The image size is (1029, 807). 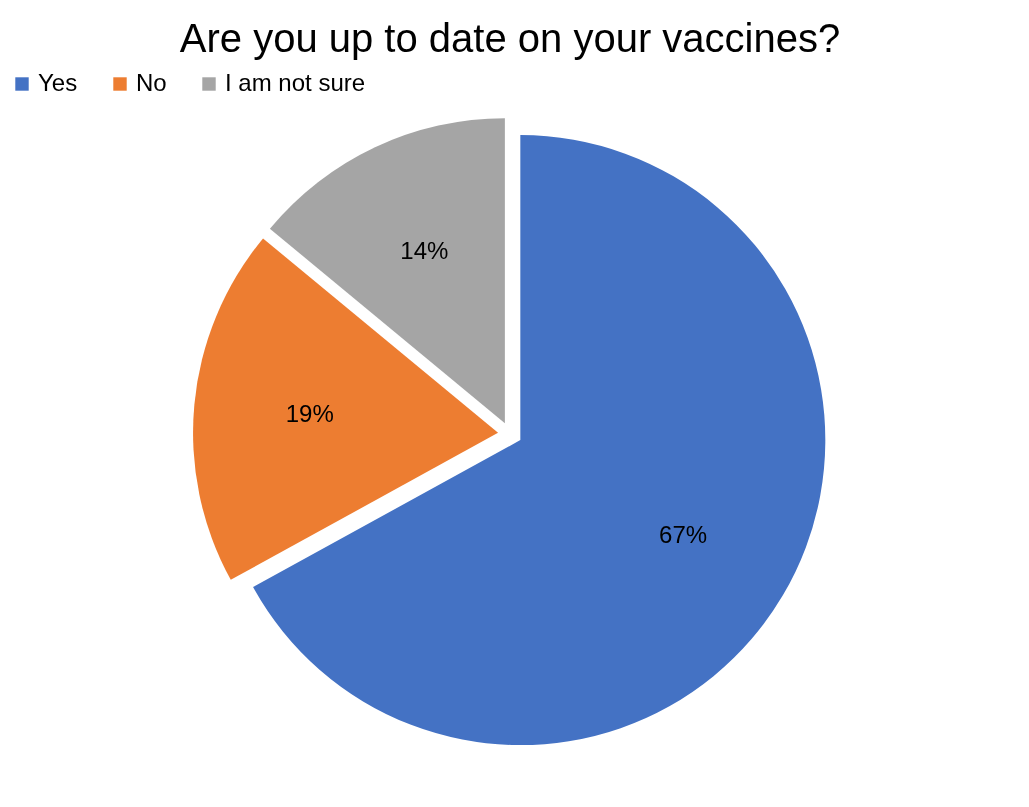 I want to click on legend-label: I am not sure, so click(x=295, y=82).